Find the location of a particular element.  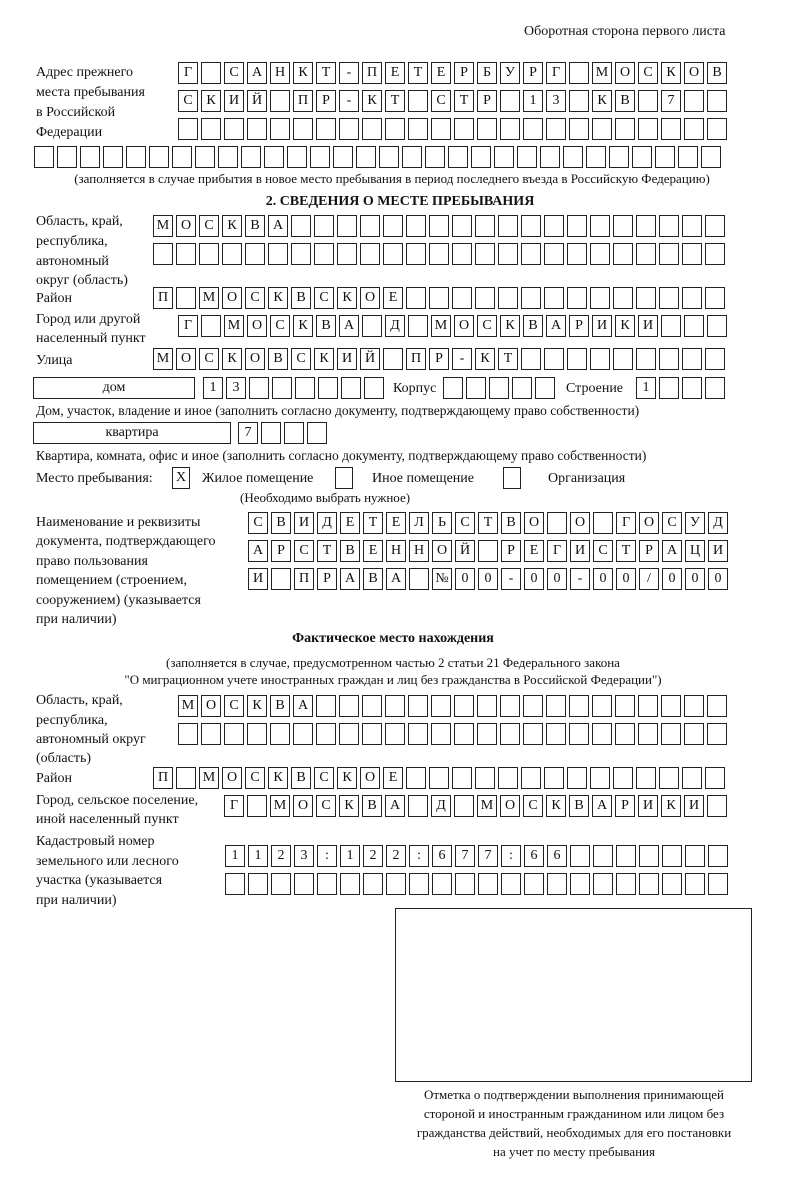

char-cell: 0 is located at coordinates (557, 579).